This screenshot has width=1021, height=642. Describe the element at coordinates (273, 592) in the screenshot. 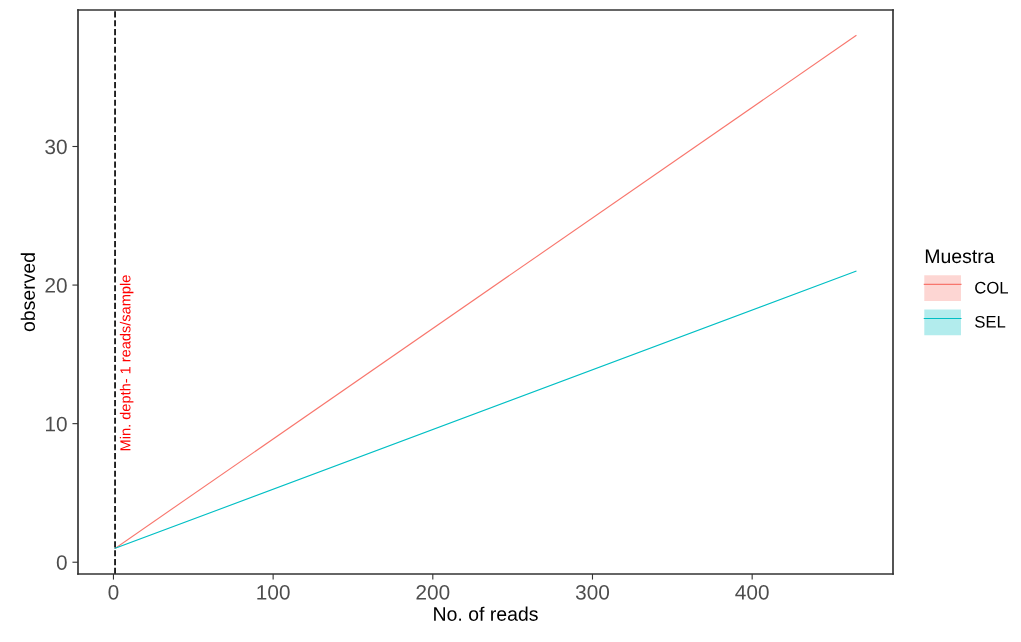

I see `x-tick-label: 100` at that location.